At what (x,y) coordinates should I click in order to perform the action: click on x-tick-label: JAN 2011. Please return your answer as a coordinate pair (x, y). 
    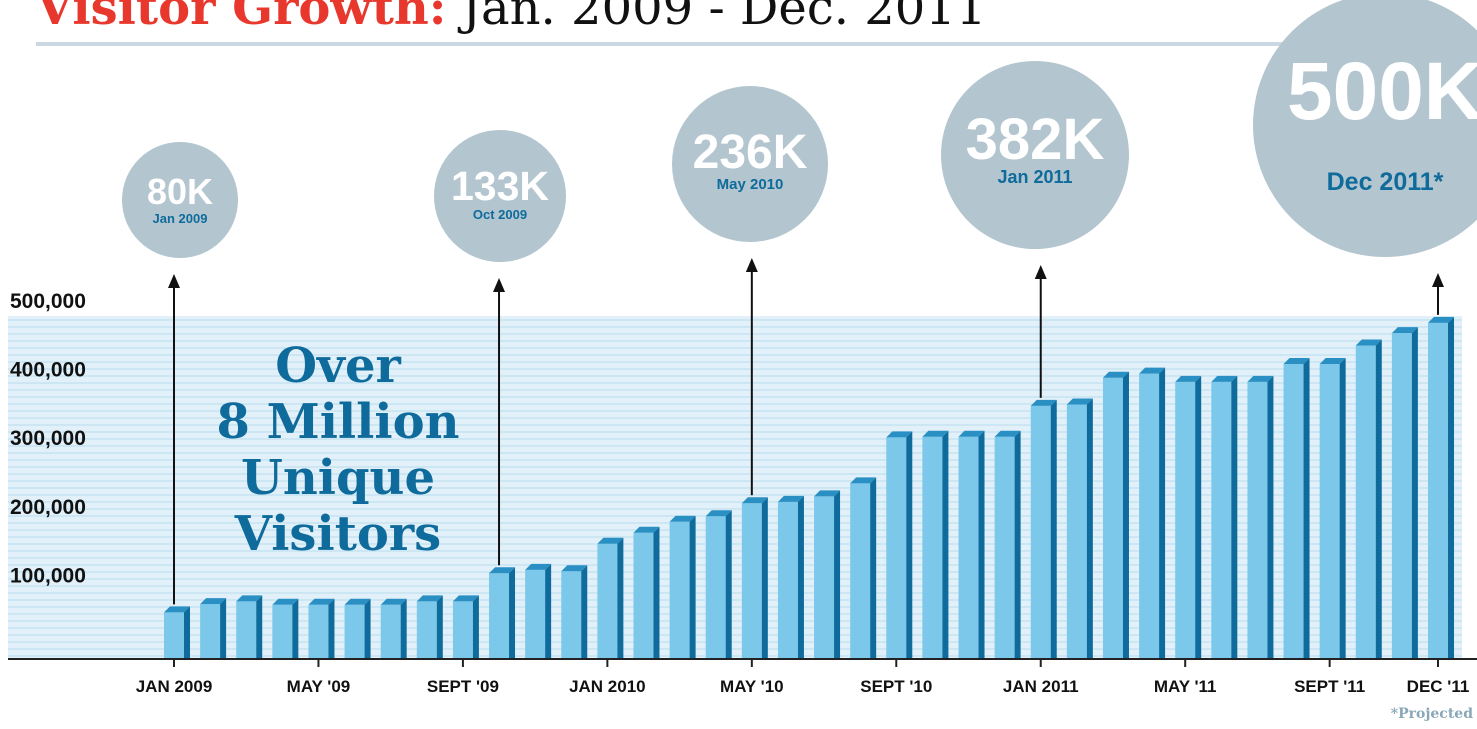
    Looking at the image, I should click on (1041, 686).